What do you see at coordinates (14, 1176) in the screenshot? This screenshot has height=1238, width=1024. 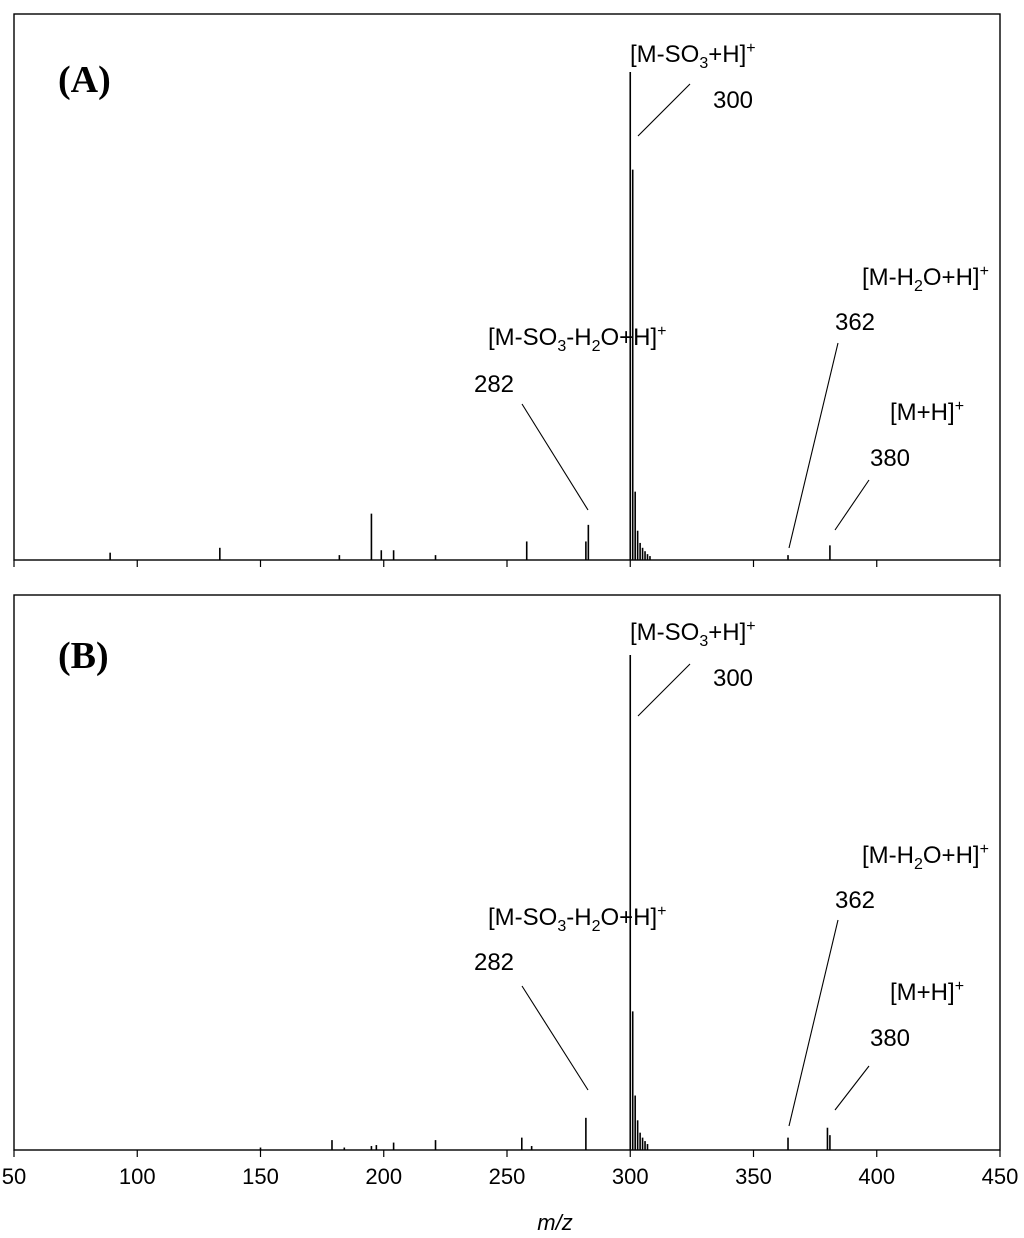 I see `x-tick-label: 50` at bounding box center [14, 1176].